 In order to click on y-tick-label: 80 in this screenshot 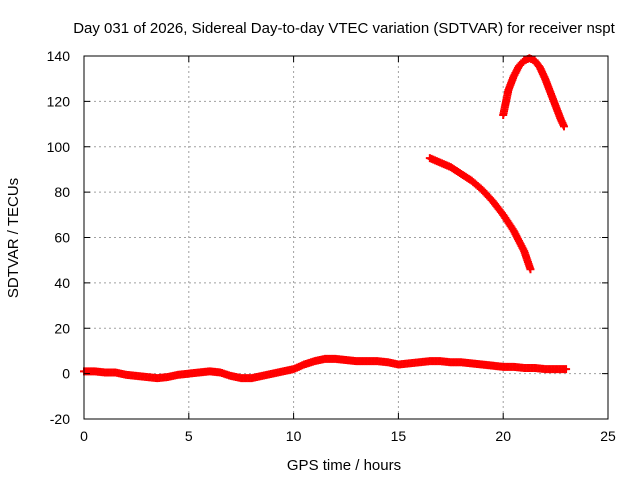, I will do `click(62, 192)`.